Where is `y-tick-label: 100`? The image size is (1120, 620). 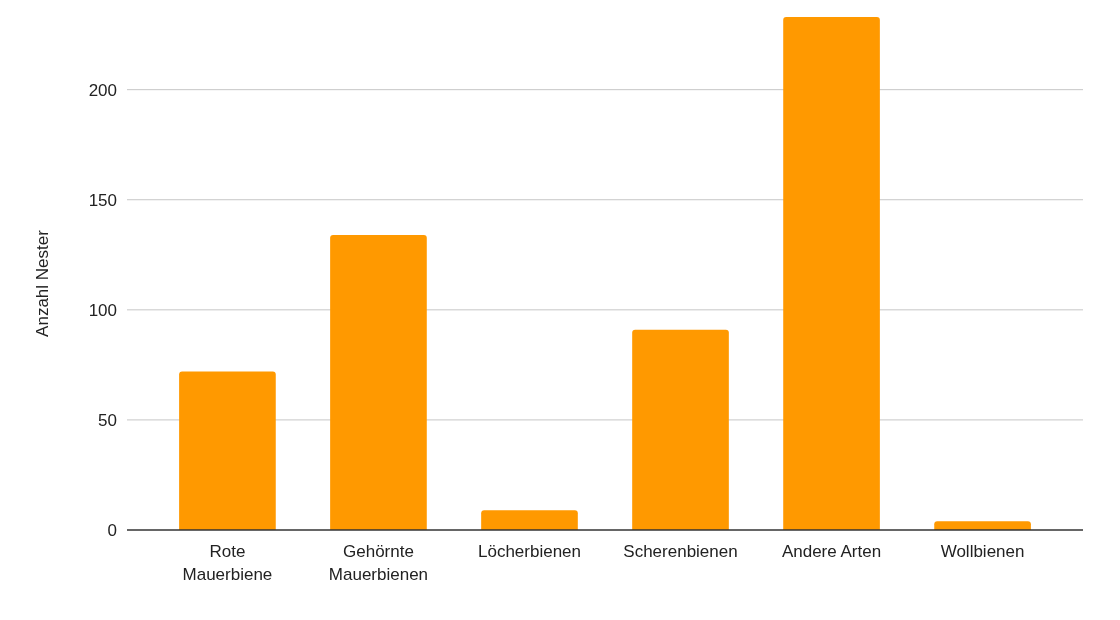 y-tick-label: 100 is located at coordinates (102, 310).